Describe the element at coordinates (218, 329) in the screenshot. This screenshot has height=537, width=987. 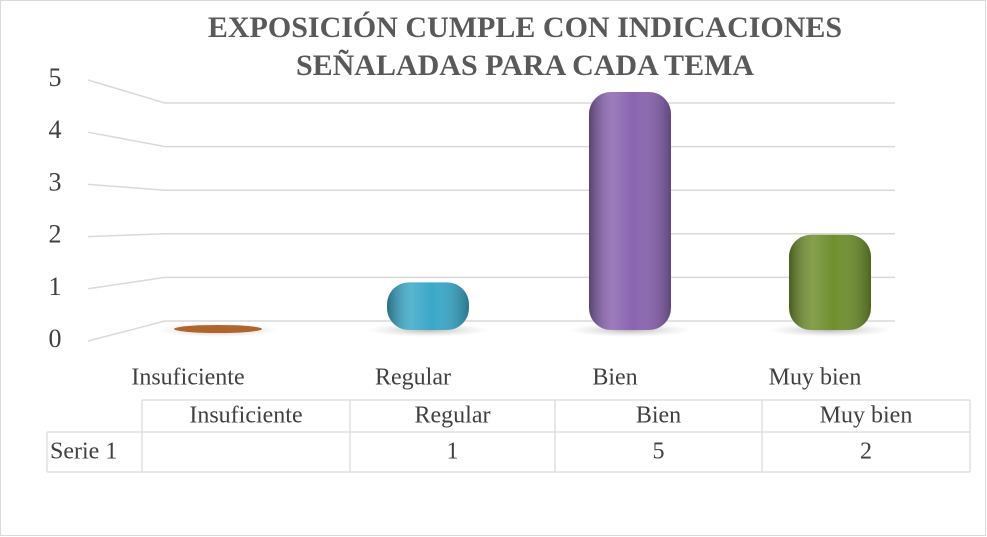
I see `bar` at that location.